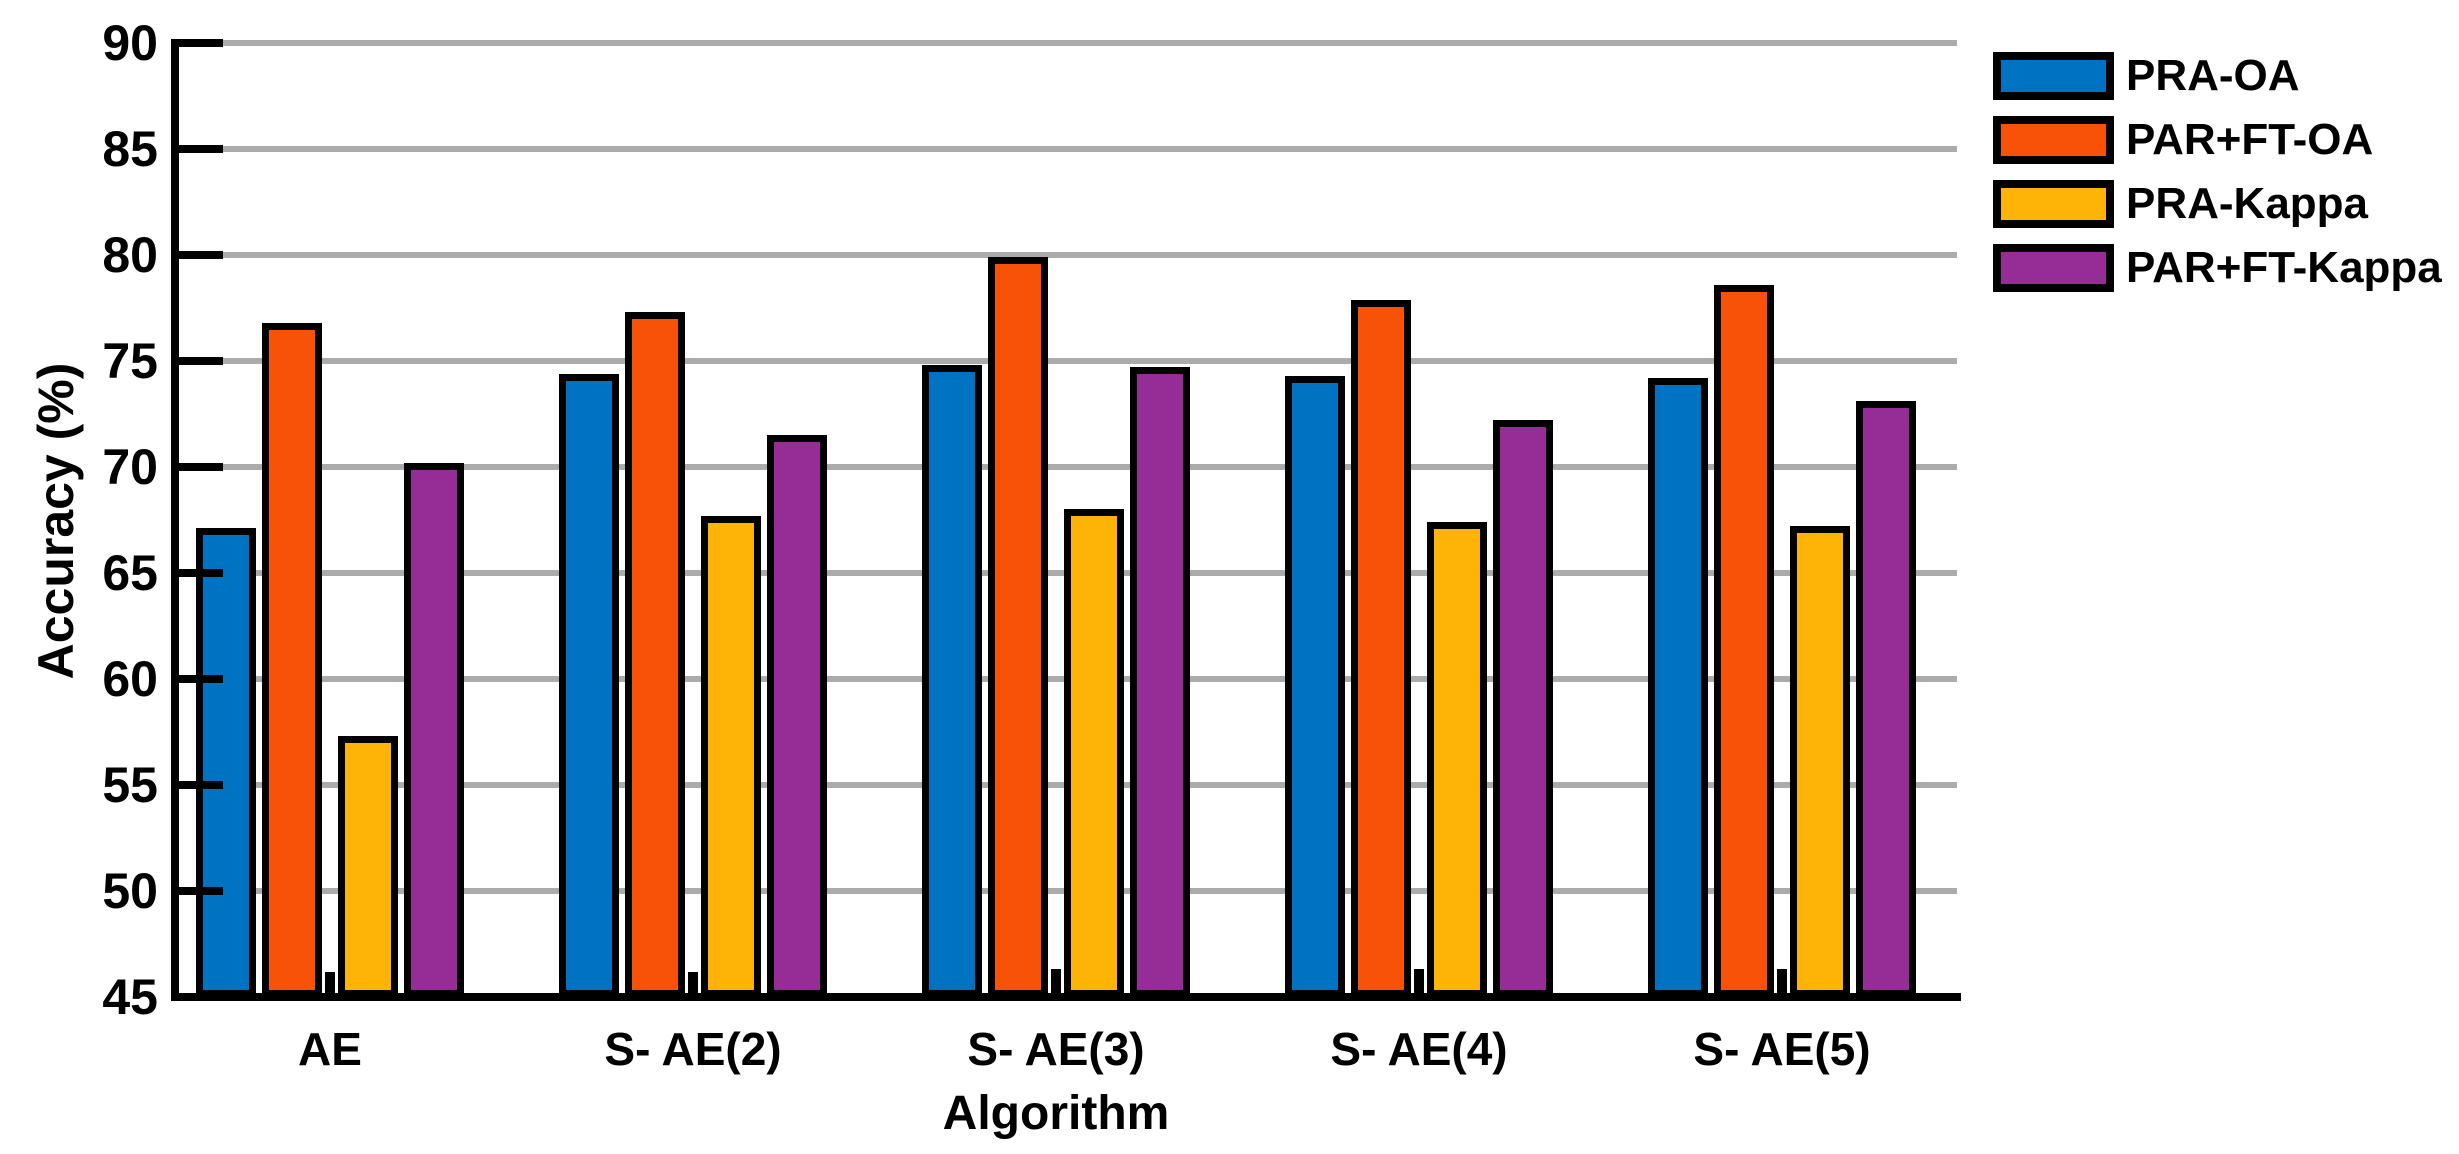  Describe the element at coordinates (130, 997) in the screenshot. I see `y-tick-label-45: 45` at that location.